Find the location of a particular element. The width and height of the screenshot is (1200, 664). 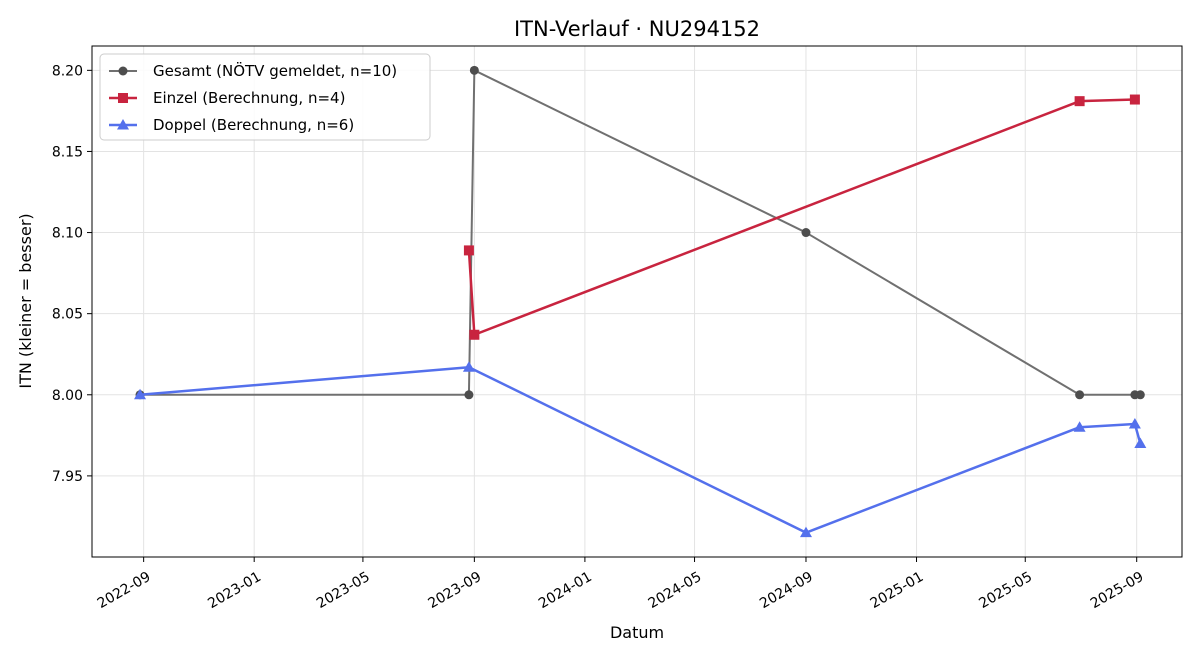

y-tick-label: 8.10 is located at coordinates (67, 234).